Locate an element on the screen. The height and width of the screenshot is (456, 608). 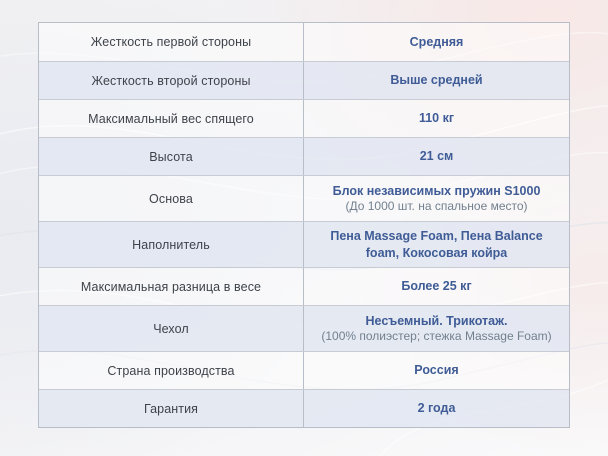
spec-value-text: Несъемный. Трикотаж. is located at coordinates (436, 320).